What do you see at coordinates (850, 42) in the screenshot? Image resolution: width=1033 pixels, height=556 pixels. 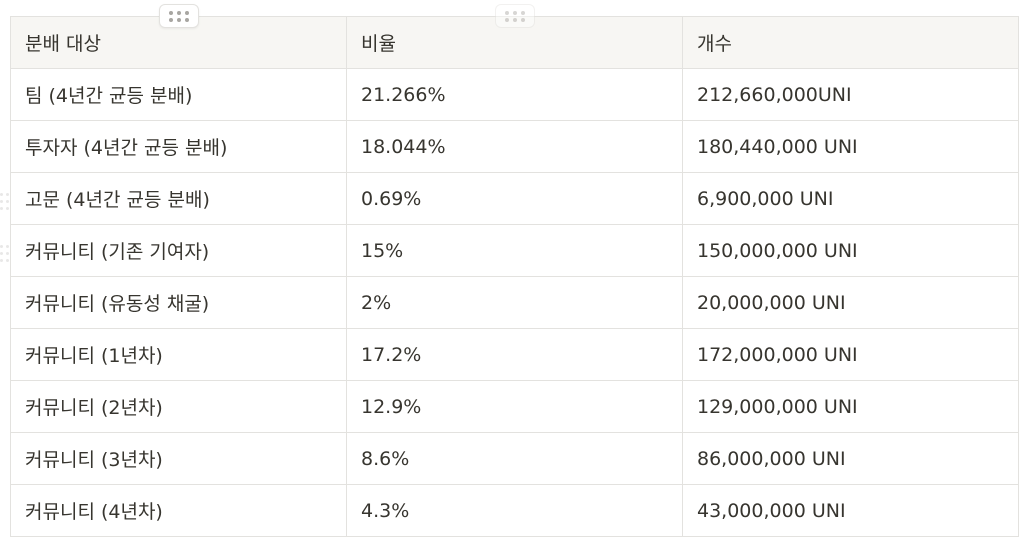 I see `header-cell-count: 개수` at bounding box center [850, 42].